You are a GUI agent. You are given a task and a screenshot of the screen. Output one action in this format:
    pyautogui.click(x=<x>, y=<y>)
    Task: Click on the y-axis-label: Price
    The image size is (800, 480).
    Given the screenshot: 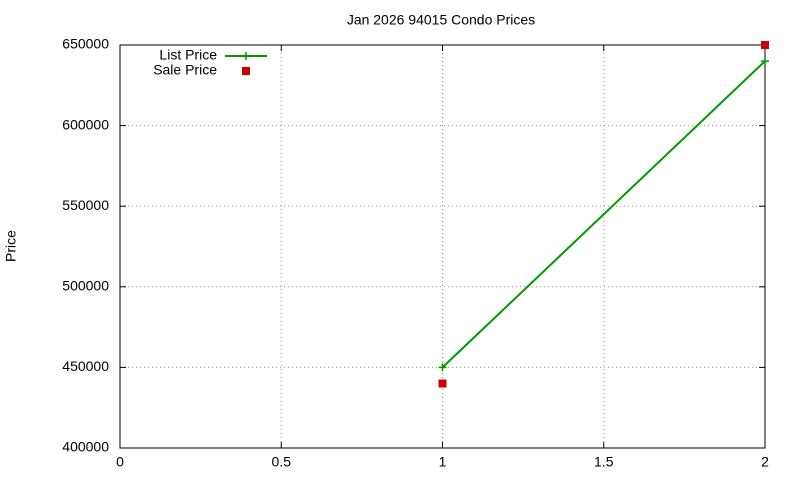 What is the action you would take?
    pyautogui.click(x=11, y=246)
    